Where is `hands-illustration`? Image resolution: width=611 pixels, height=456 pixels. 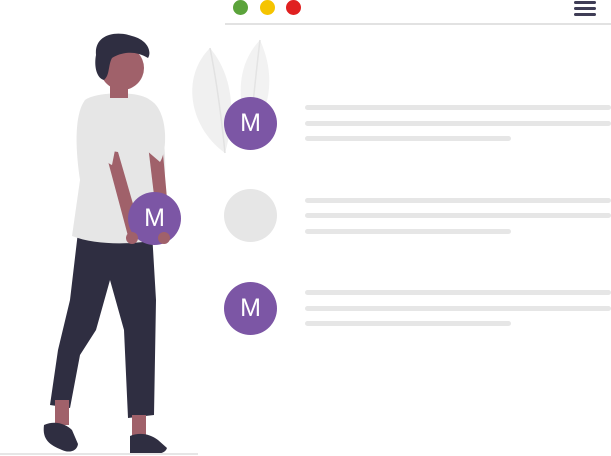
hands-illustration is located at coordinates (148, 238).